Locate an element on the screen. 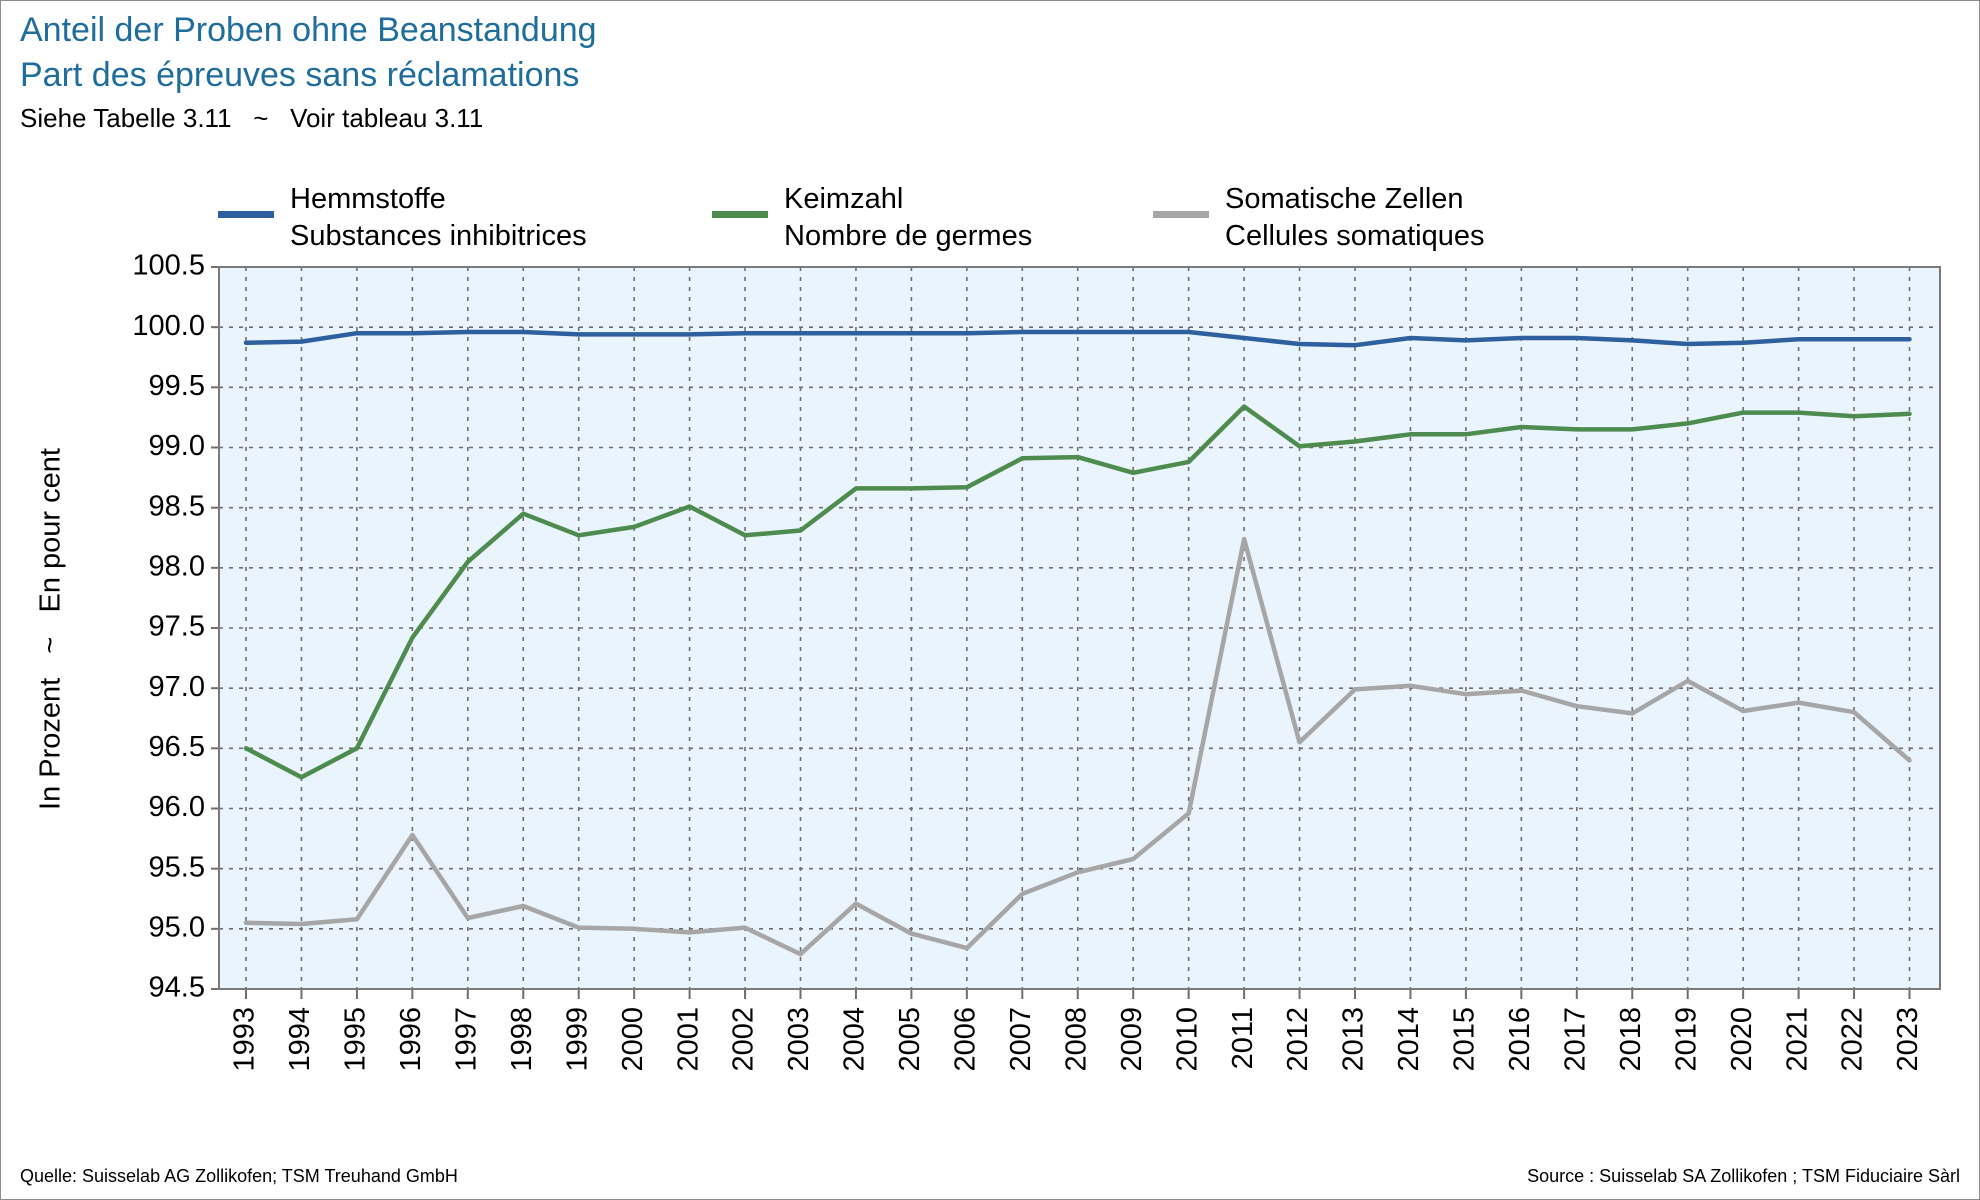 This screenshot has height=1200, width=1980. x-tick-label: 2002 is located at coordinates (744, 1039).